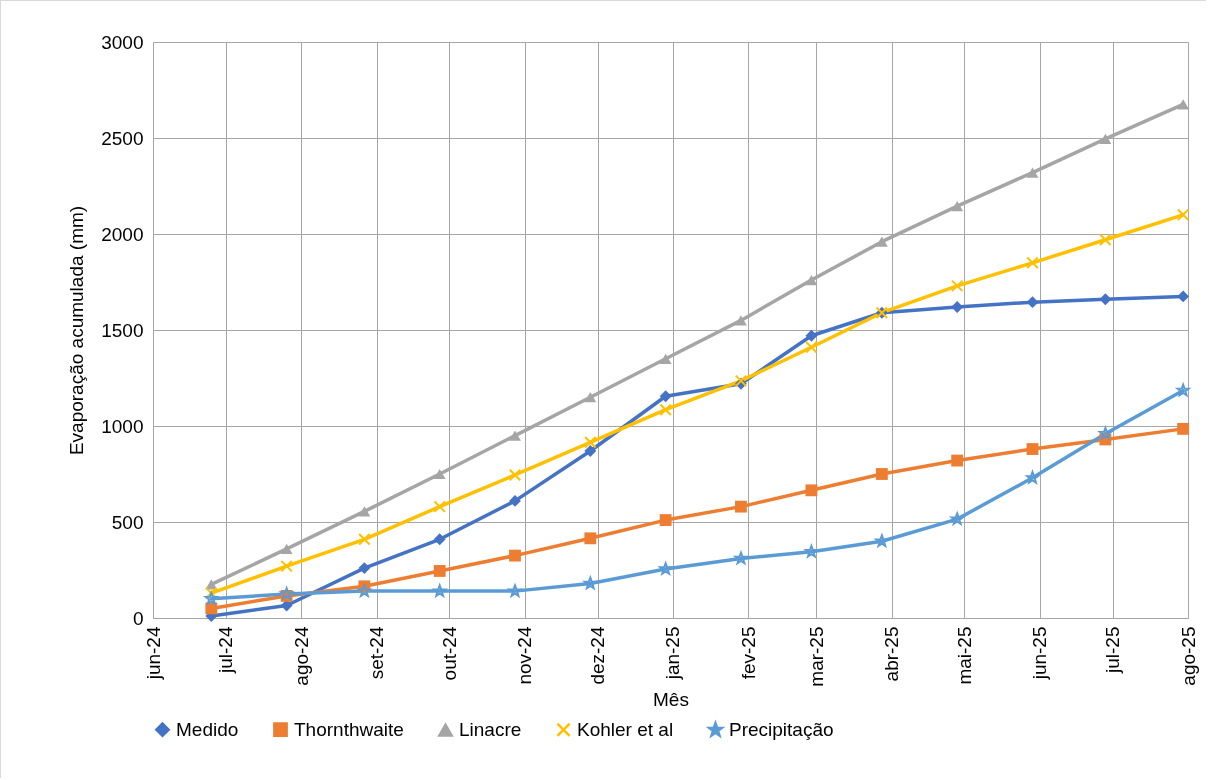 The height and width of the screenshot is (780, 1208). What do you see at coordinates (122, 330) in the screenshot?
I see `y-tick-label: 1500` at bounding box center [122, 330].